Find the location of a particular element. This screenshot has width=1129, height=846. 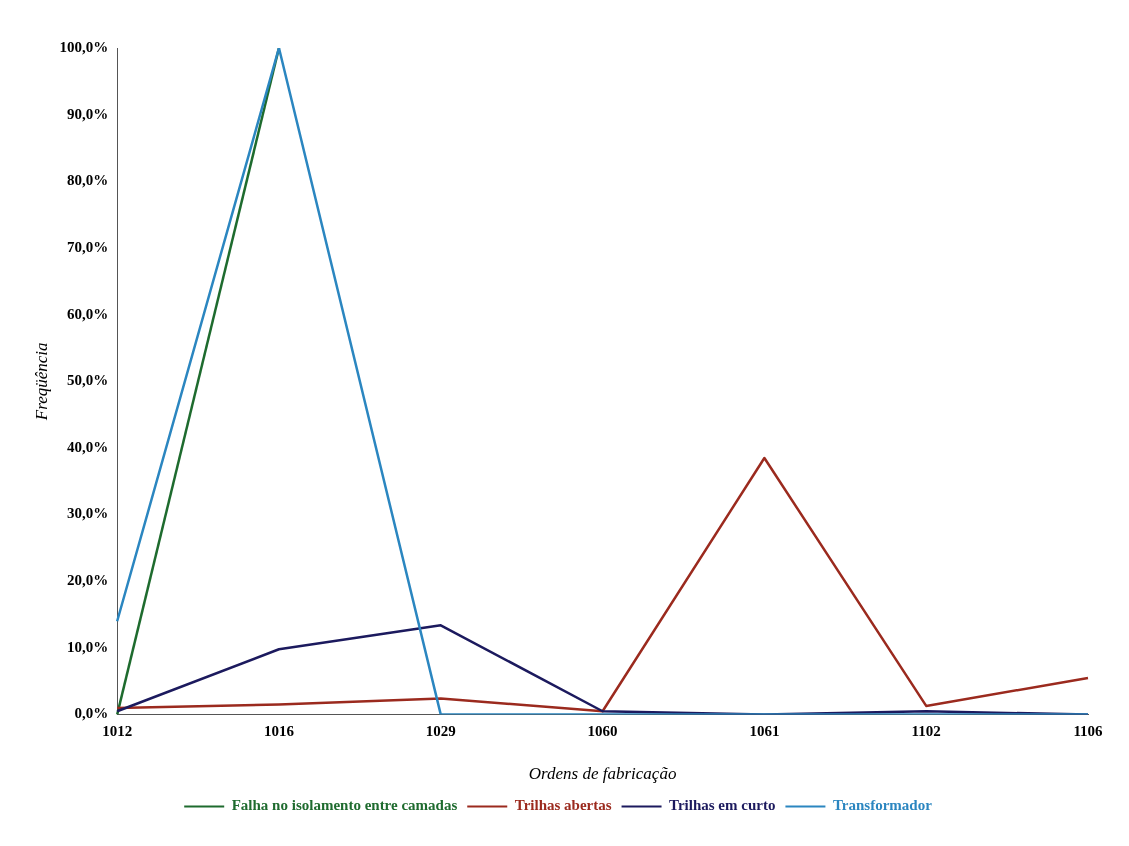

x-tick-label: 1012 is located at coordinates (117, 731).